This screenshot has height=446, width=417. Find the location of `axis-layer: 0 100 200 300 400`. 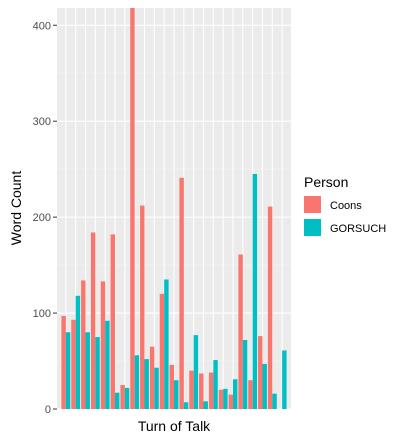

axis-layer: 0 100 200 300 400 is located at coordinates (45, 218).